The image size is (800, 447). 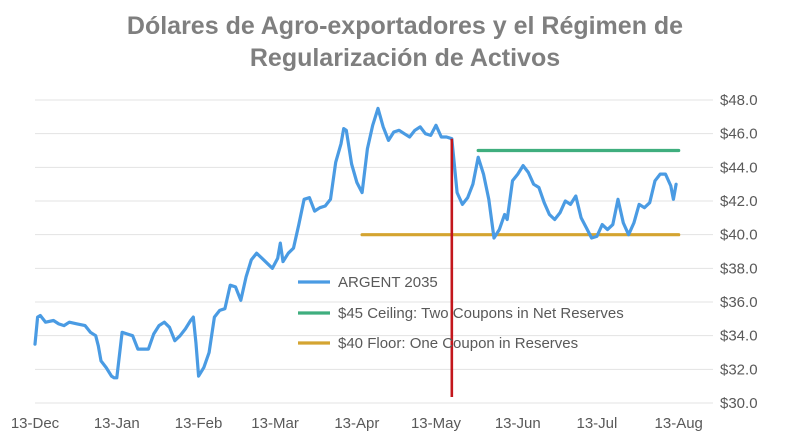 I want to click on x-tick-label: 13-Jan, so click(x=117, y=423).